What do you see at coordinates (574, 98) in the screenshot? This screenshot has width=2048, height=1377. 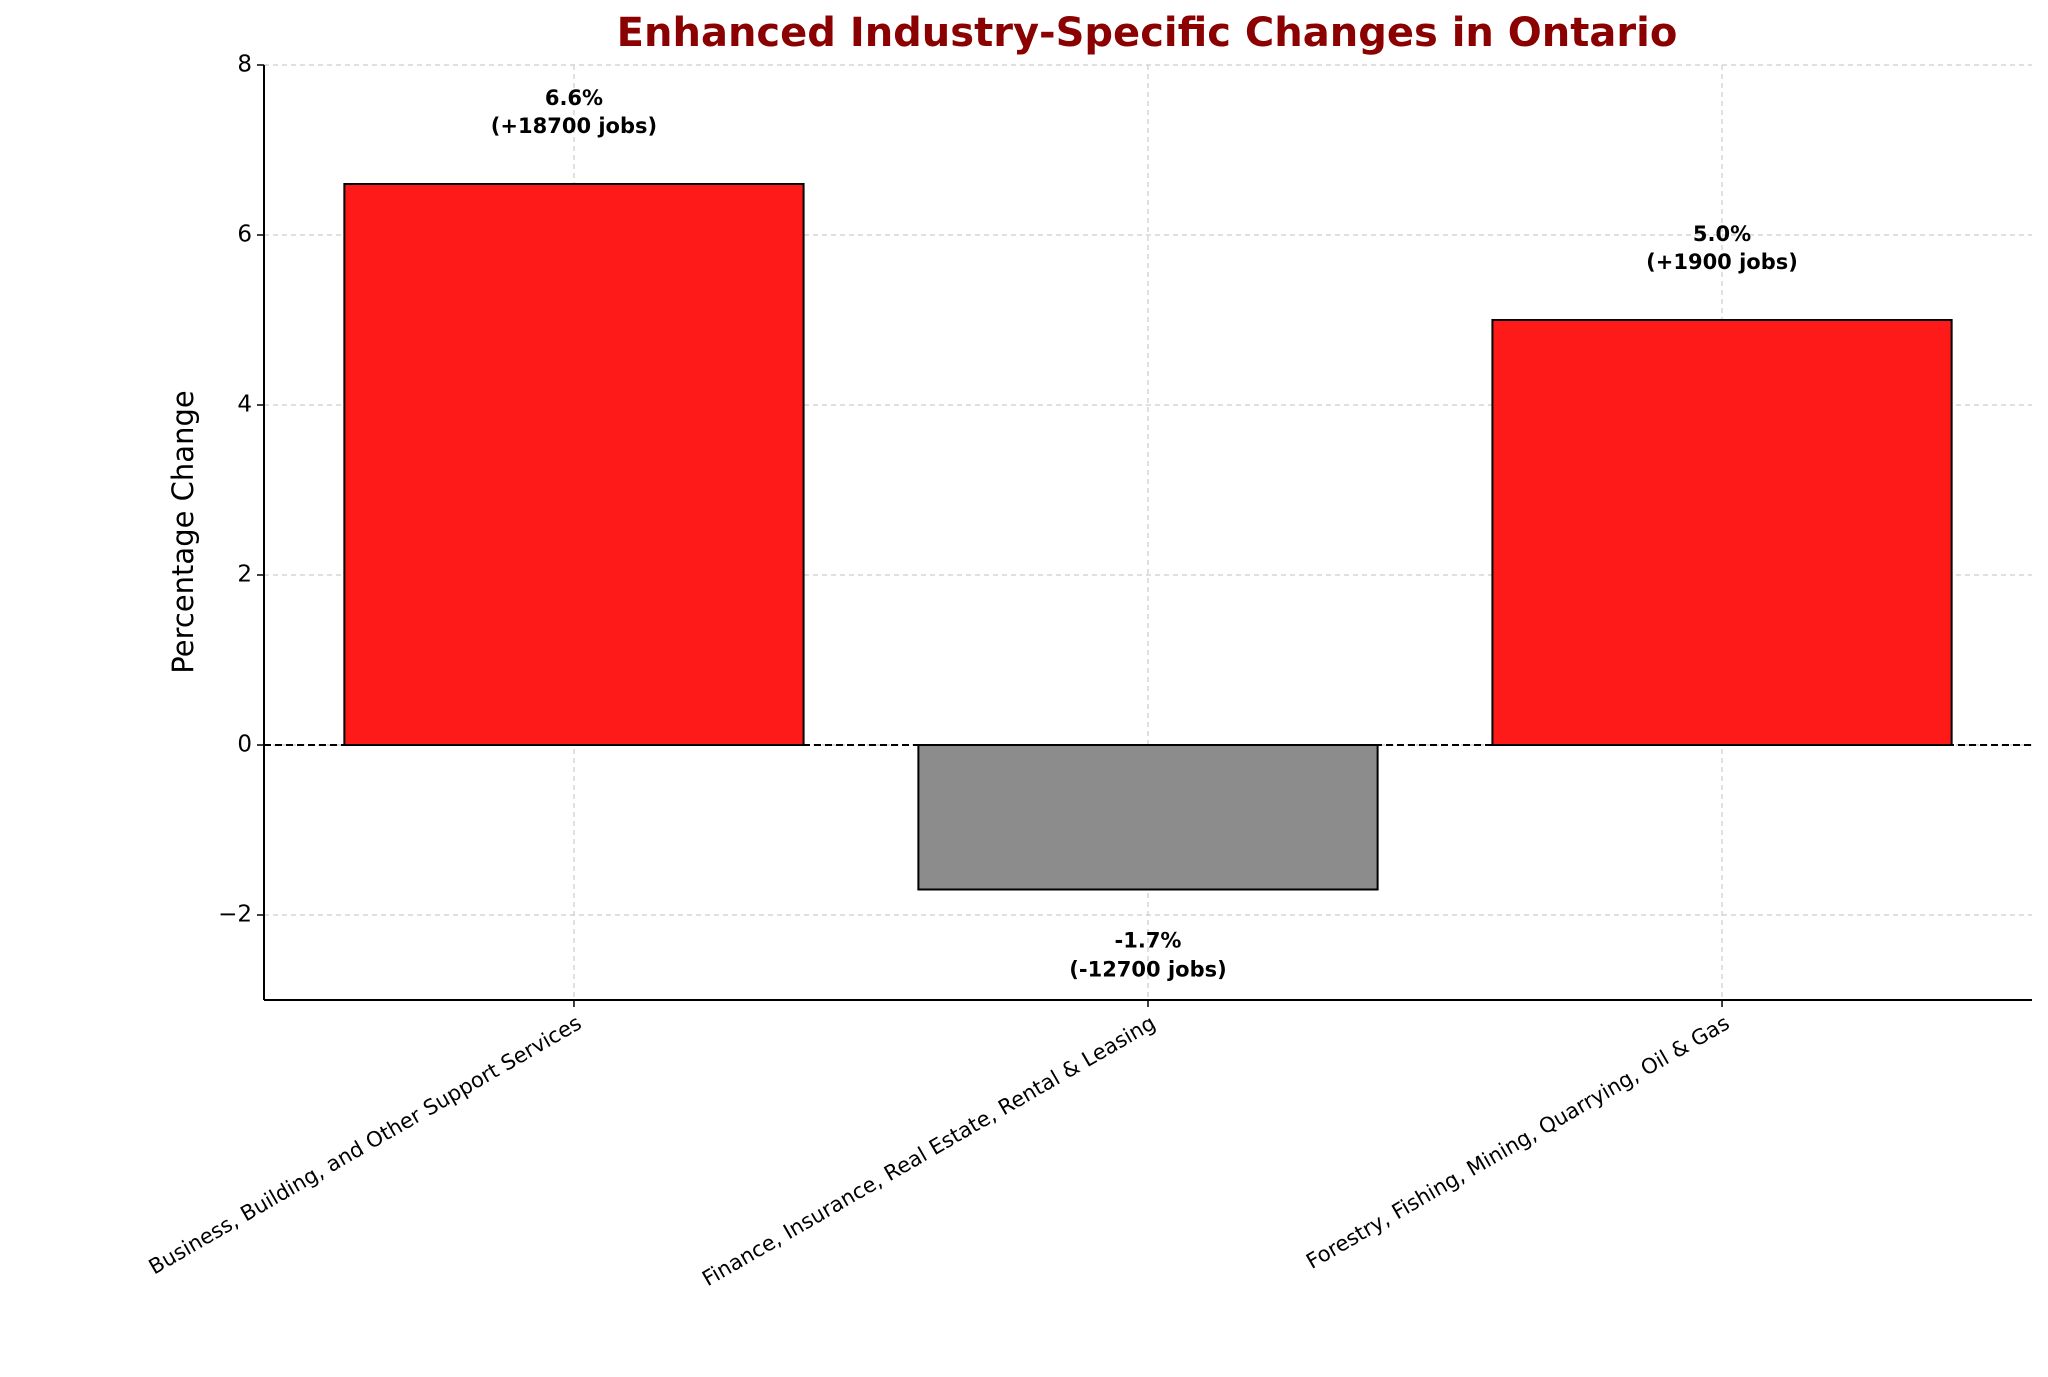 I see `value-label: 6.6%` at bounding box center [574, 98].